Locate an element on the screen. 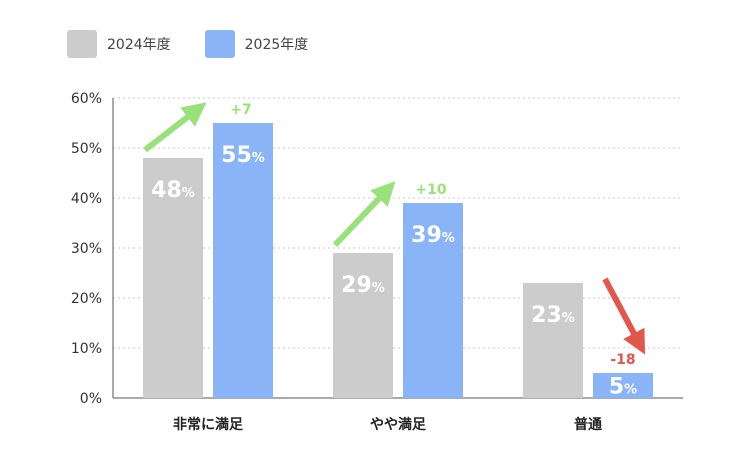 This screenshot has width=750, height=460. legend-item-2025: 2025年度 is located at coordinates (256, 44).